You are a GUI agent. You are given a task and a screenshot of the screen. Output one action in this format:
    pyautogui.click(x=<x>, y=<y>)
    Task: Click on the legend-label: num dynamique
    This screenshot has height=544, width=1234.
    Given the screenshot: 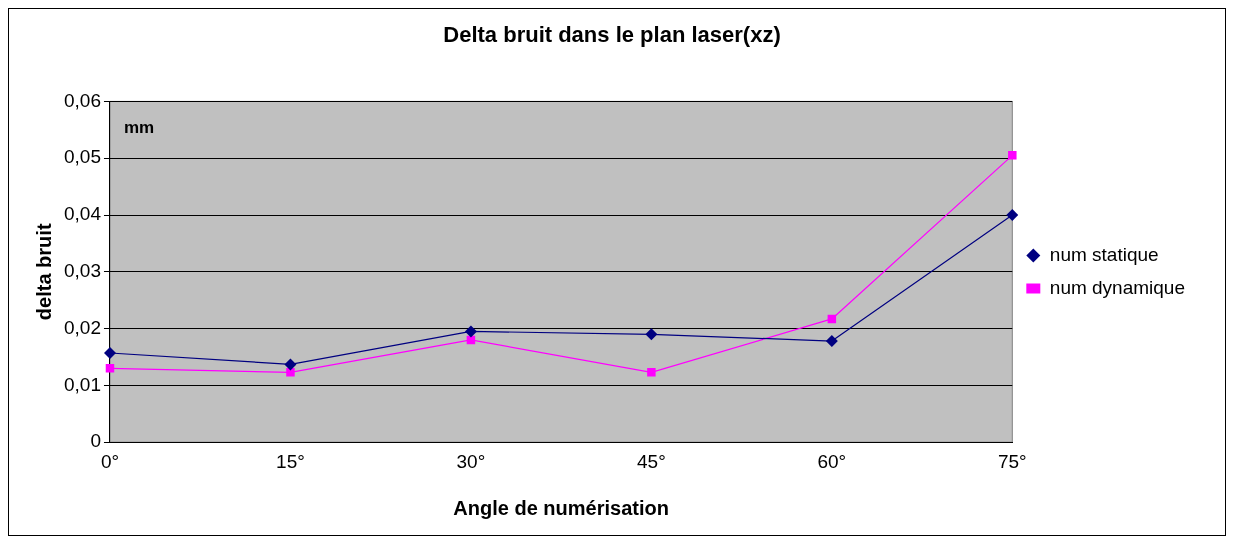 What is the action you would take?
    pyautogui.click(x=1117, y=287)
    